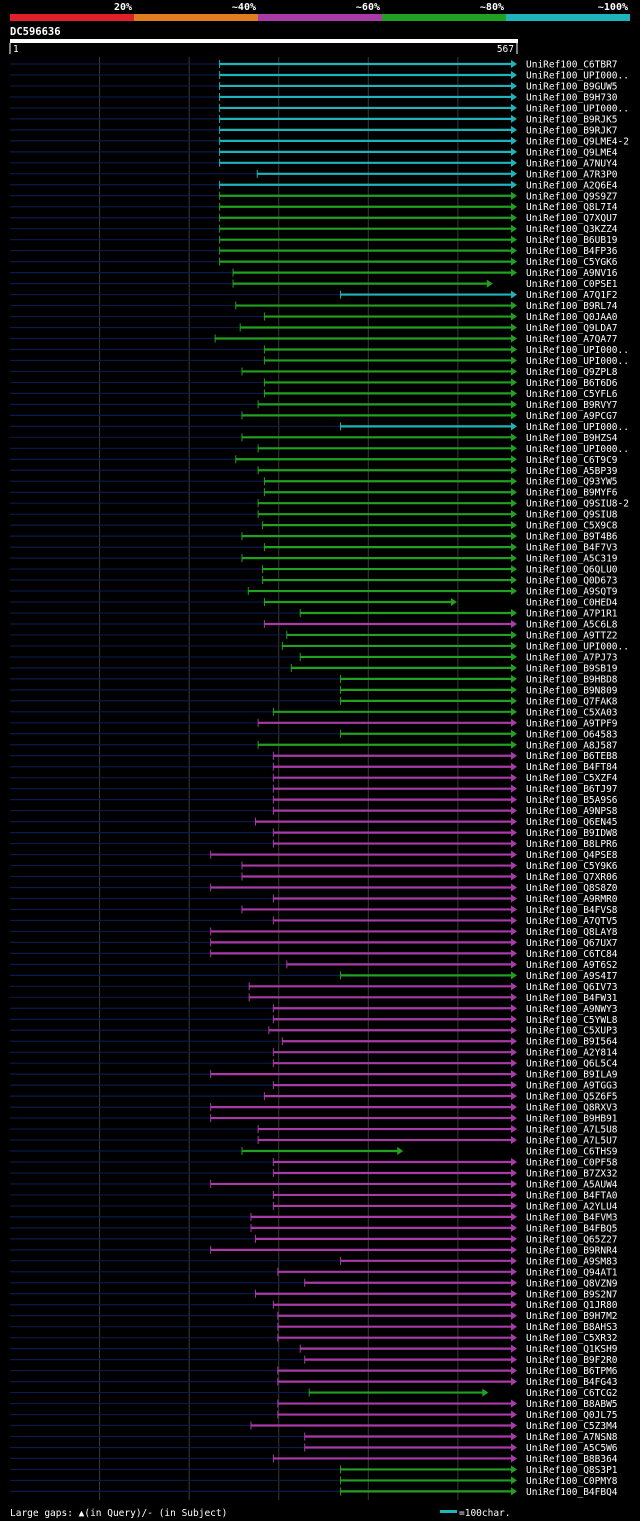 This screenshot has width=640, height=1521. Describe the element at coordinates (314, 778) in the screenshot. I see `hit-row: UniRef100_C5XZF4` at that location.